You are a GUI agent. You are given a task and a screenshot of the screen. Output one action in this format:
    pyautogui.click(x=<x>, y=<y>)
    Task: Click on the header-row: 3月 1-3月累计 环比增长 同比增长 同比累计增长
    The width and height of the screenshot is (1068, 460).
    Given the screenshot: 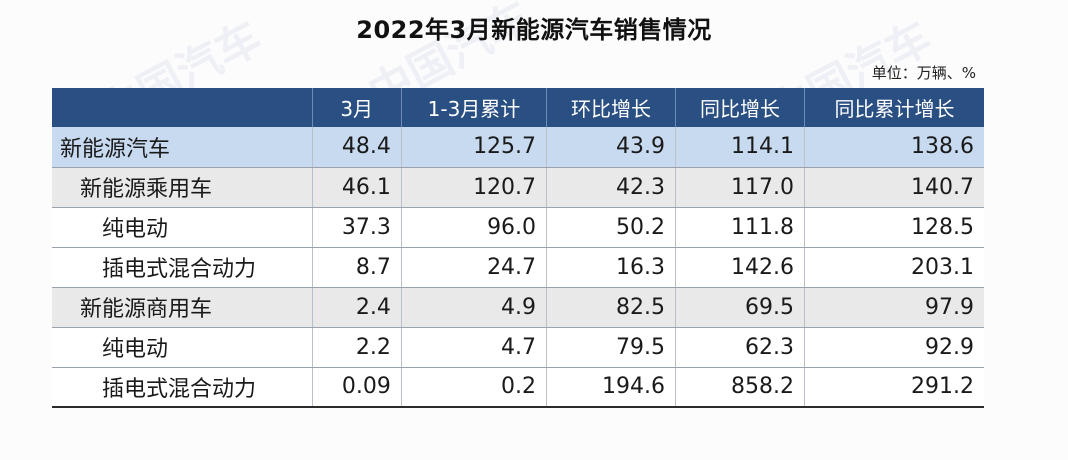 What is the action you would take?
    pyautogui.click(x=518, y=107)
    